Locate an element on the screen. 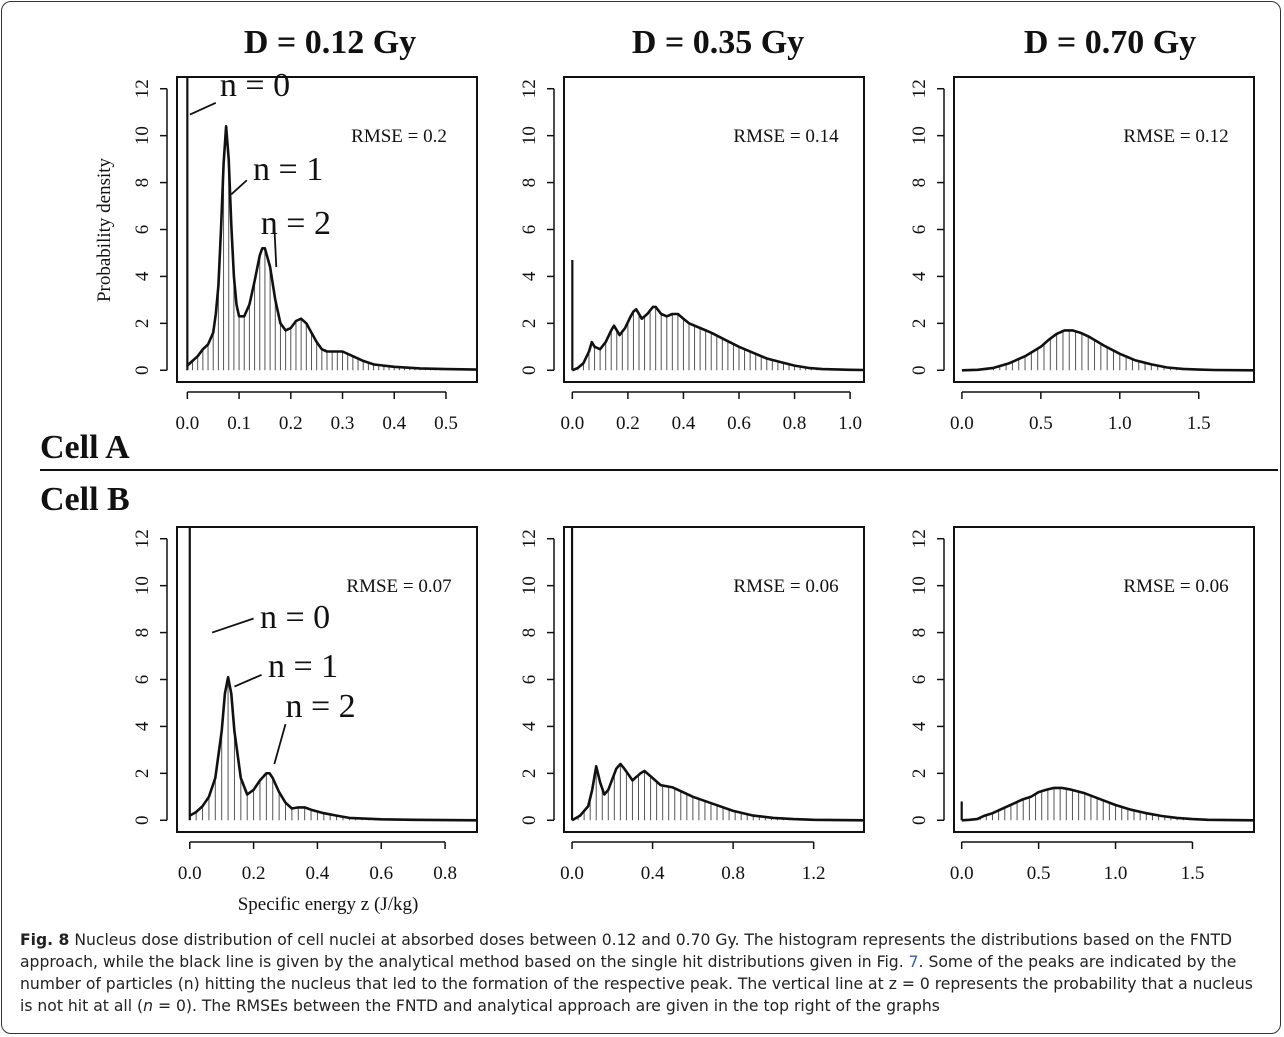 The image size is (1284, 1037). x-axis: 0.0 0.2 0.4 0.6 0.8 is located at coordinates (317, 862).